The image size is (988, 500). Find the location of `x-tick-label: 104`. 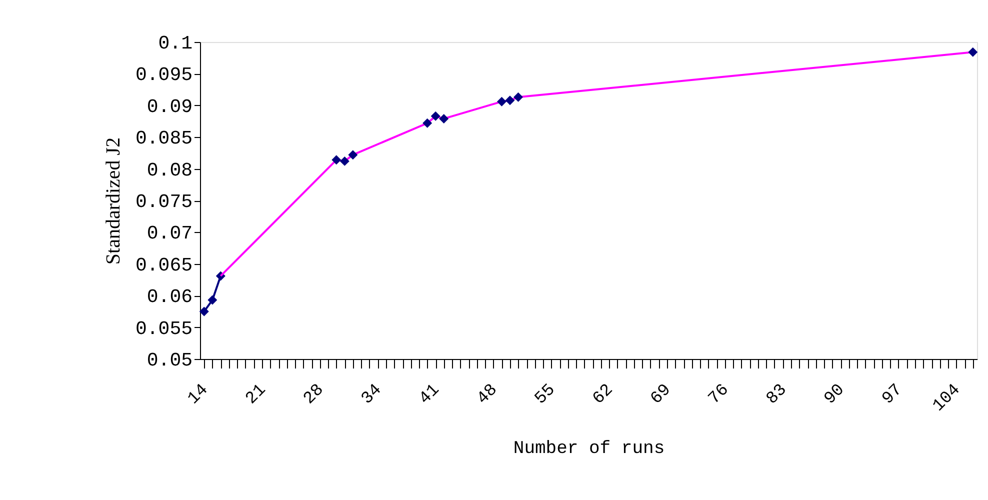

x-tick-label: 104 is located at coordinates (947, 398).